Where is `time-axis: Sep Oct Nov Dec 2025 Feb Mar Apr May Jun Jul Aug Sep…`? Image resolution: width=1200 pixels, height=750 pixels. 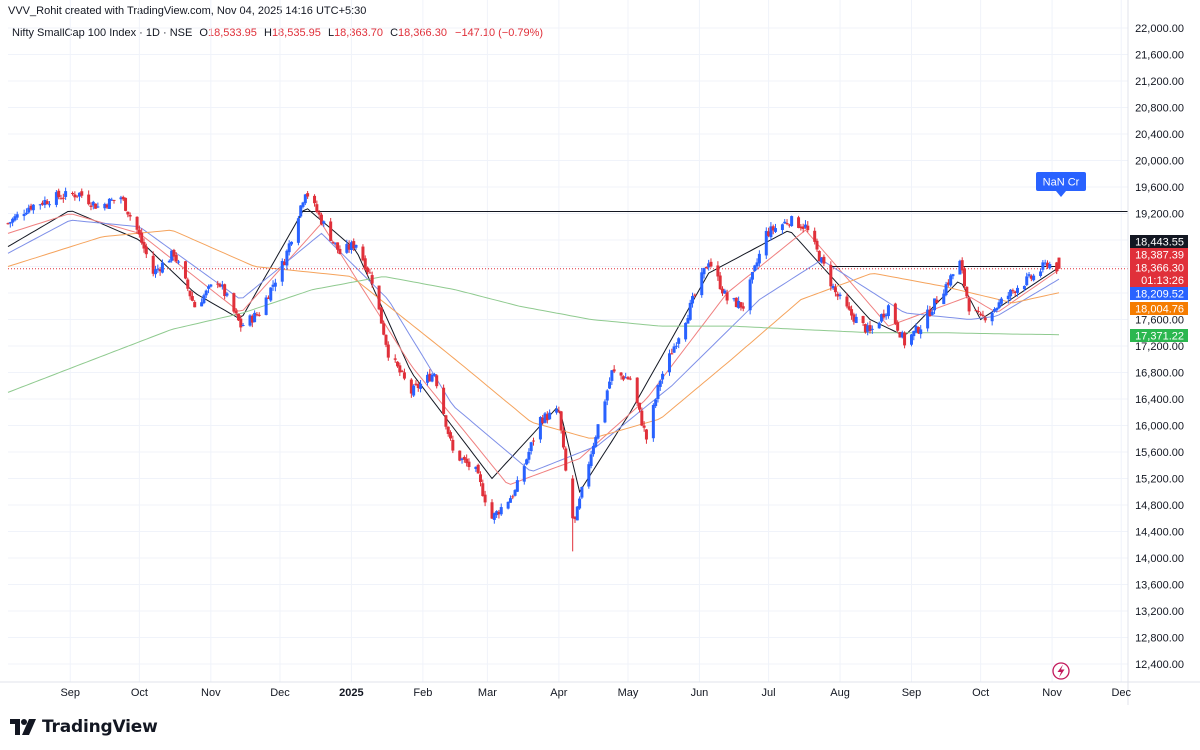
time-axis: Sep Oct Nov Dec 2025 Feb Mar Apr May Jun Jul Aug Sep… is located at coordinates (600, 690).